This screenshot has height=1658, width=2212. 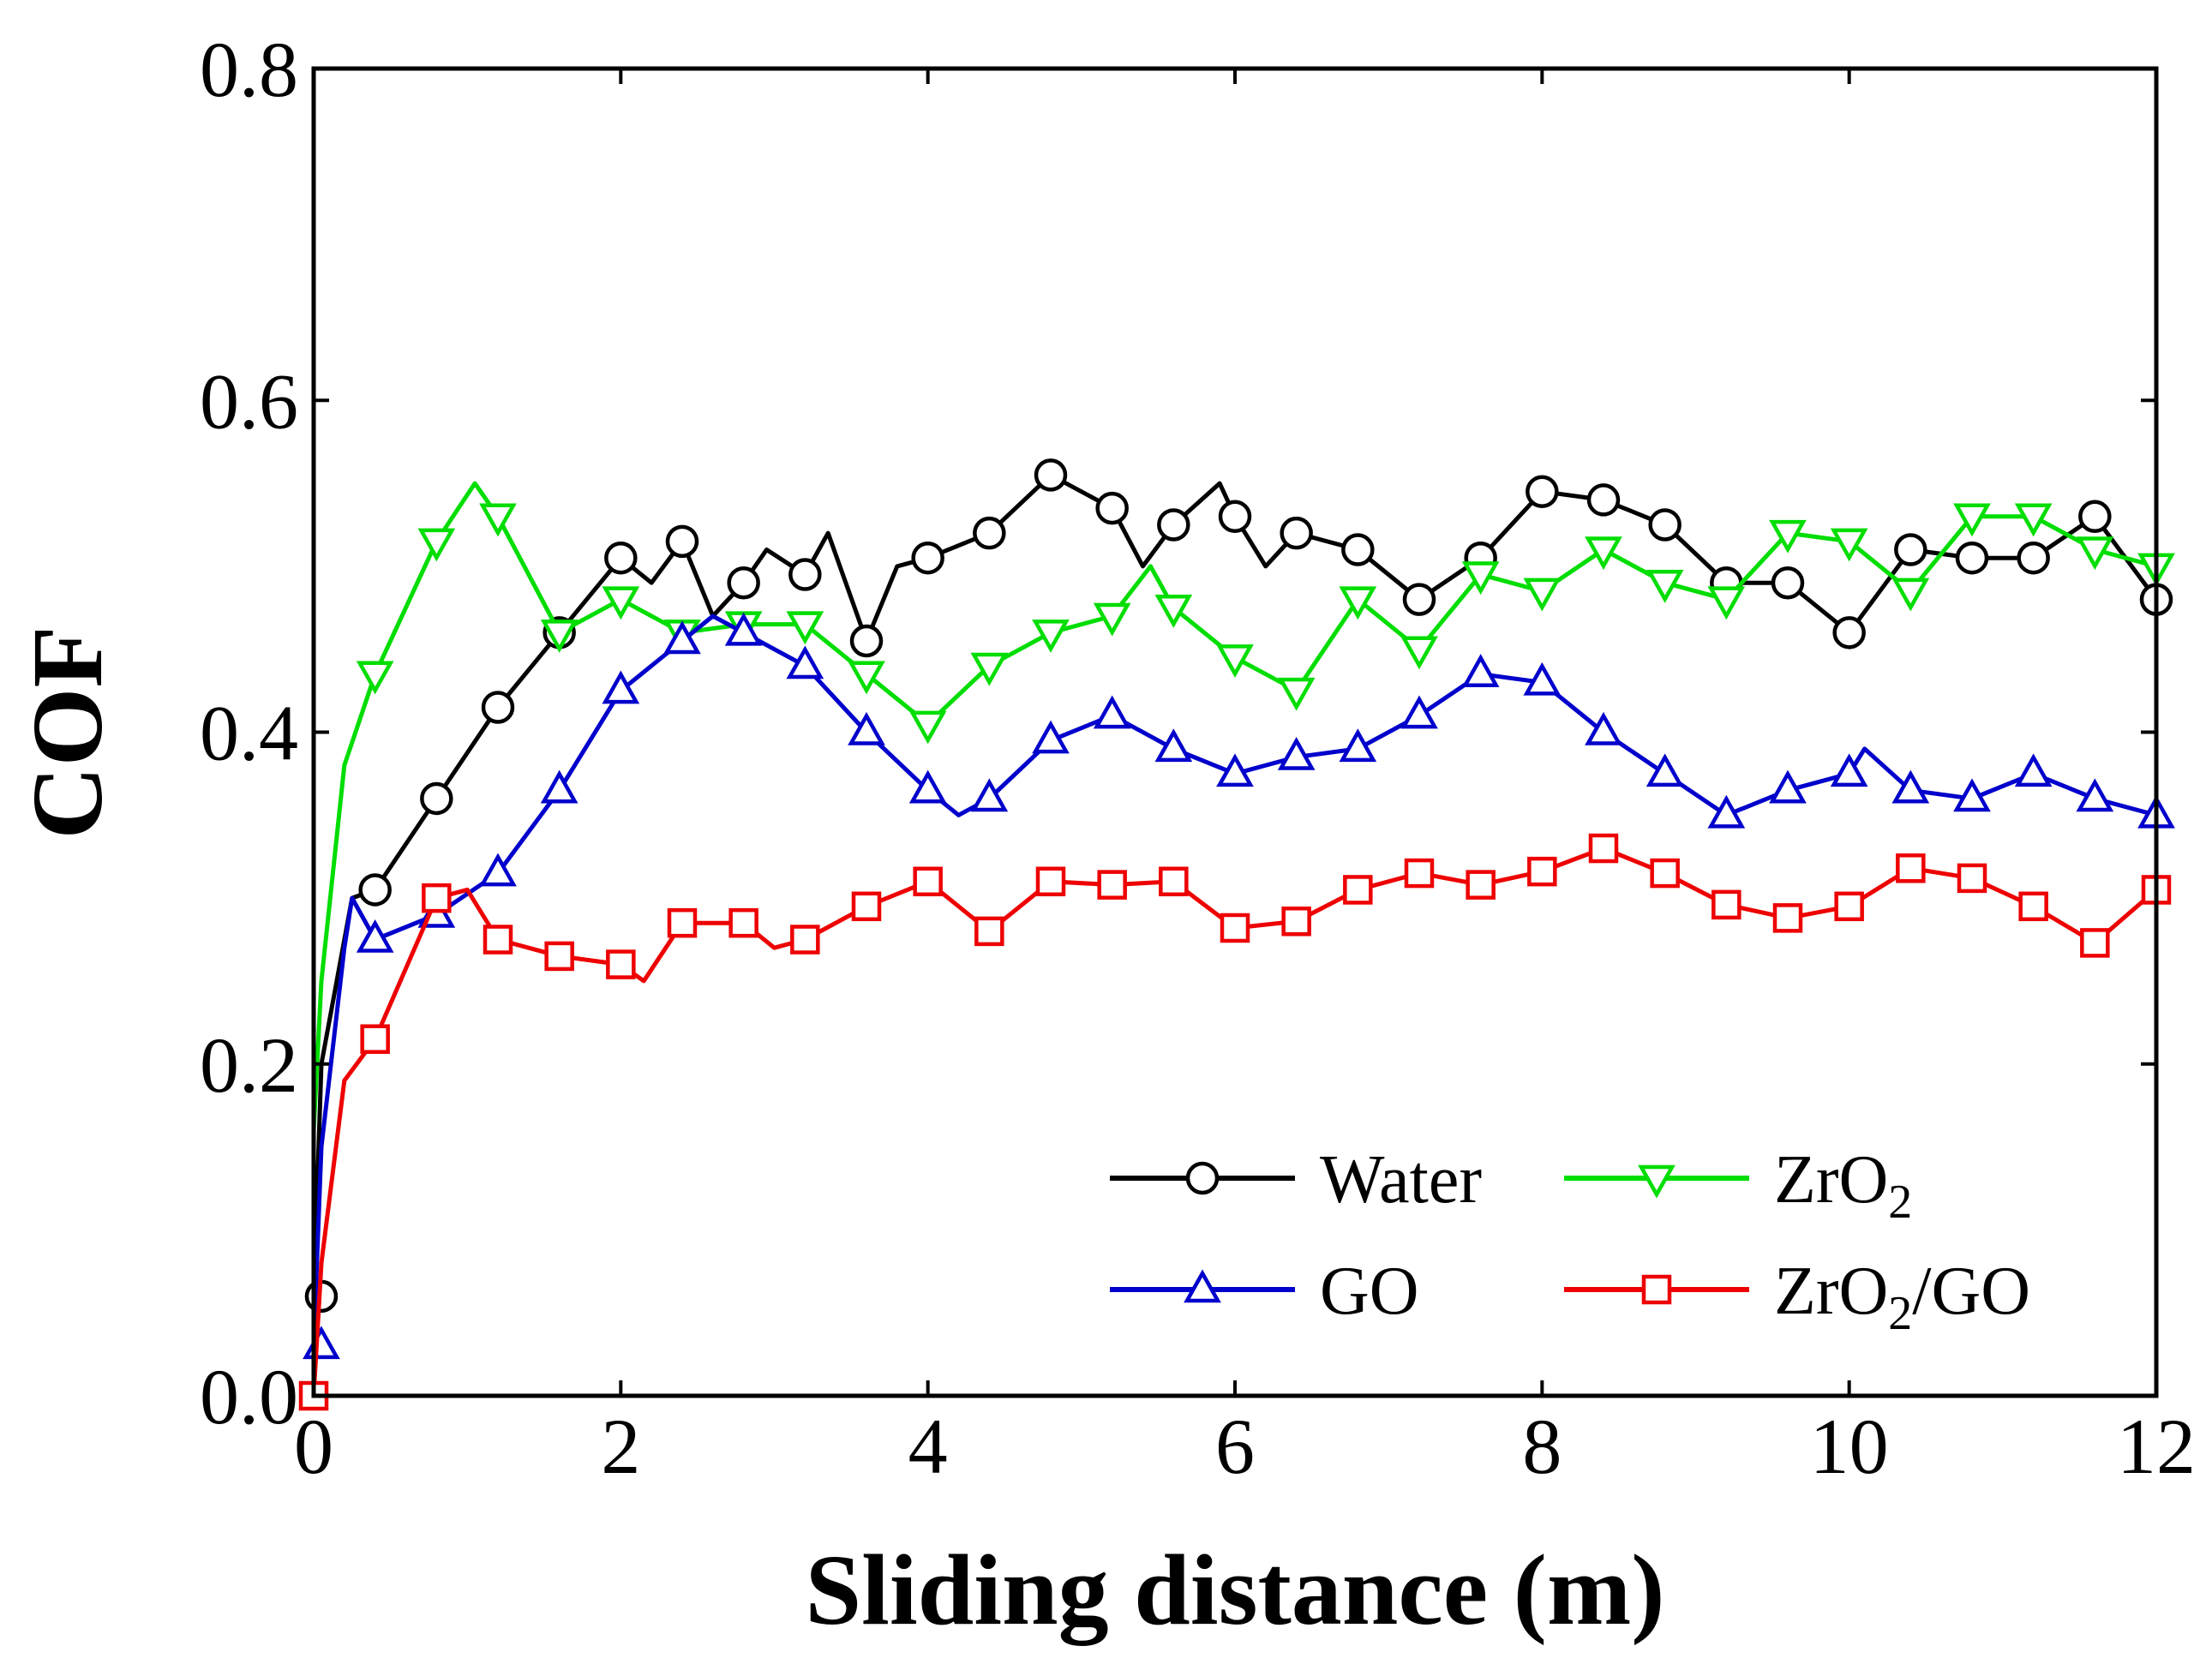 I want to click on x-tick-label: 0, so click(x=314, y=1446).